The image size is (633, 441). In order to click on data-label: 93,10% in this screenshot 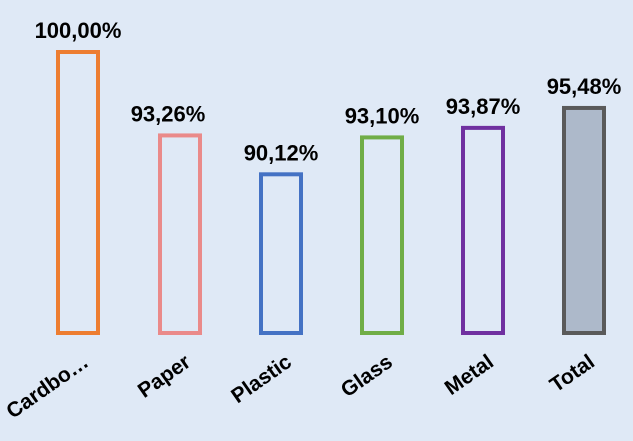, I will do `click(382, 115)`.